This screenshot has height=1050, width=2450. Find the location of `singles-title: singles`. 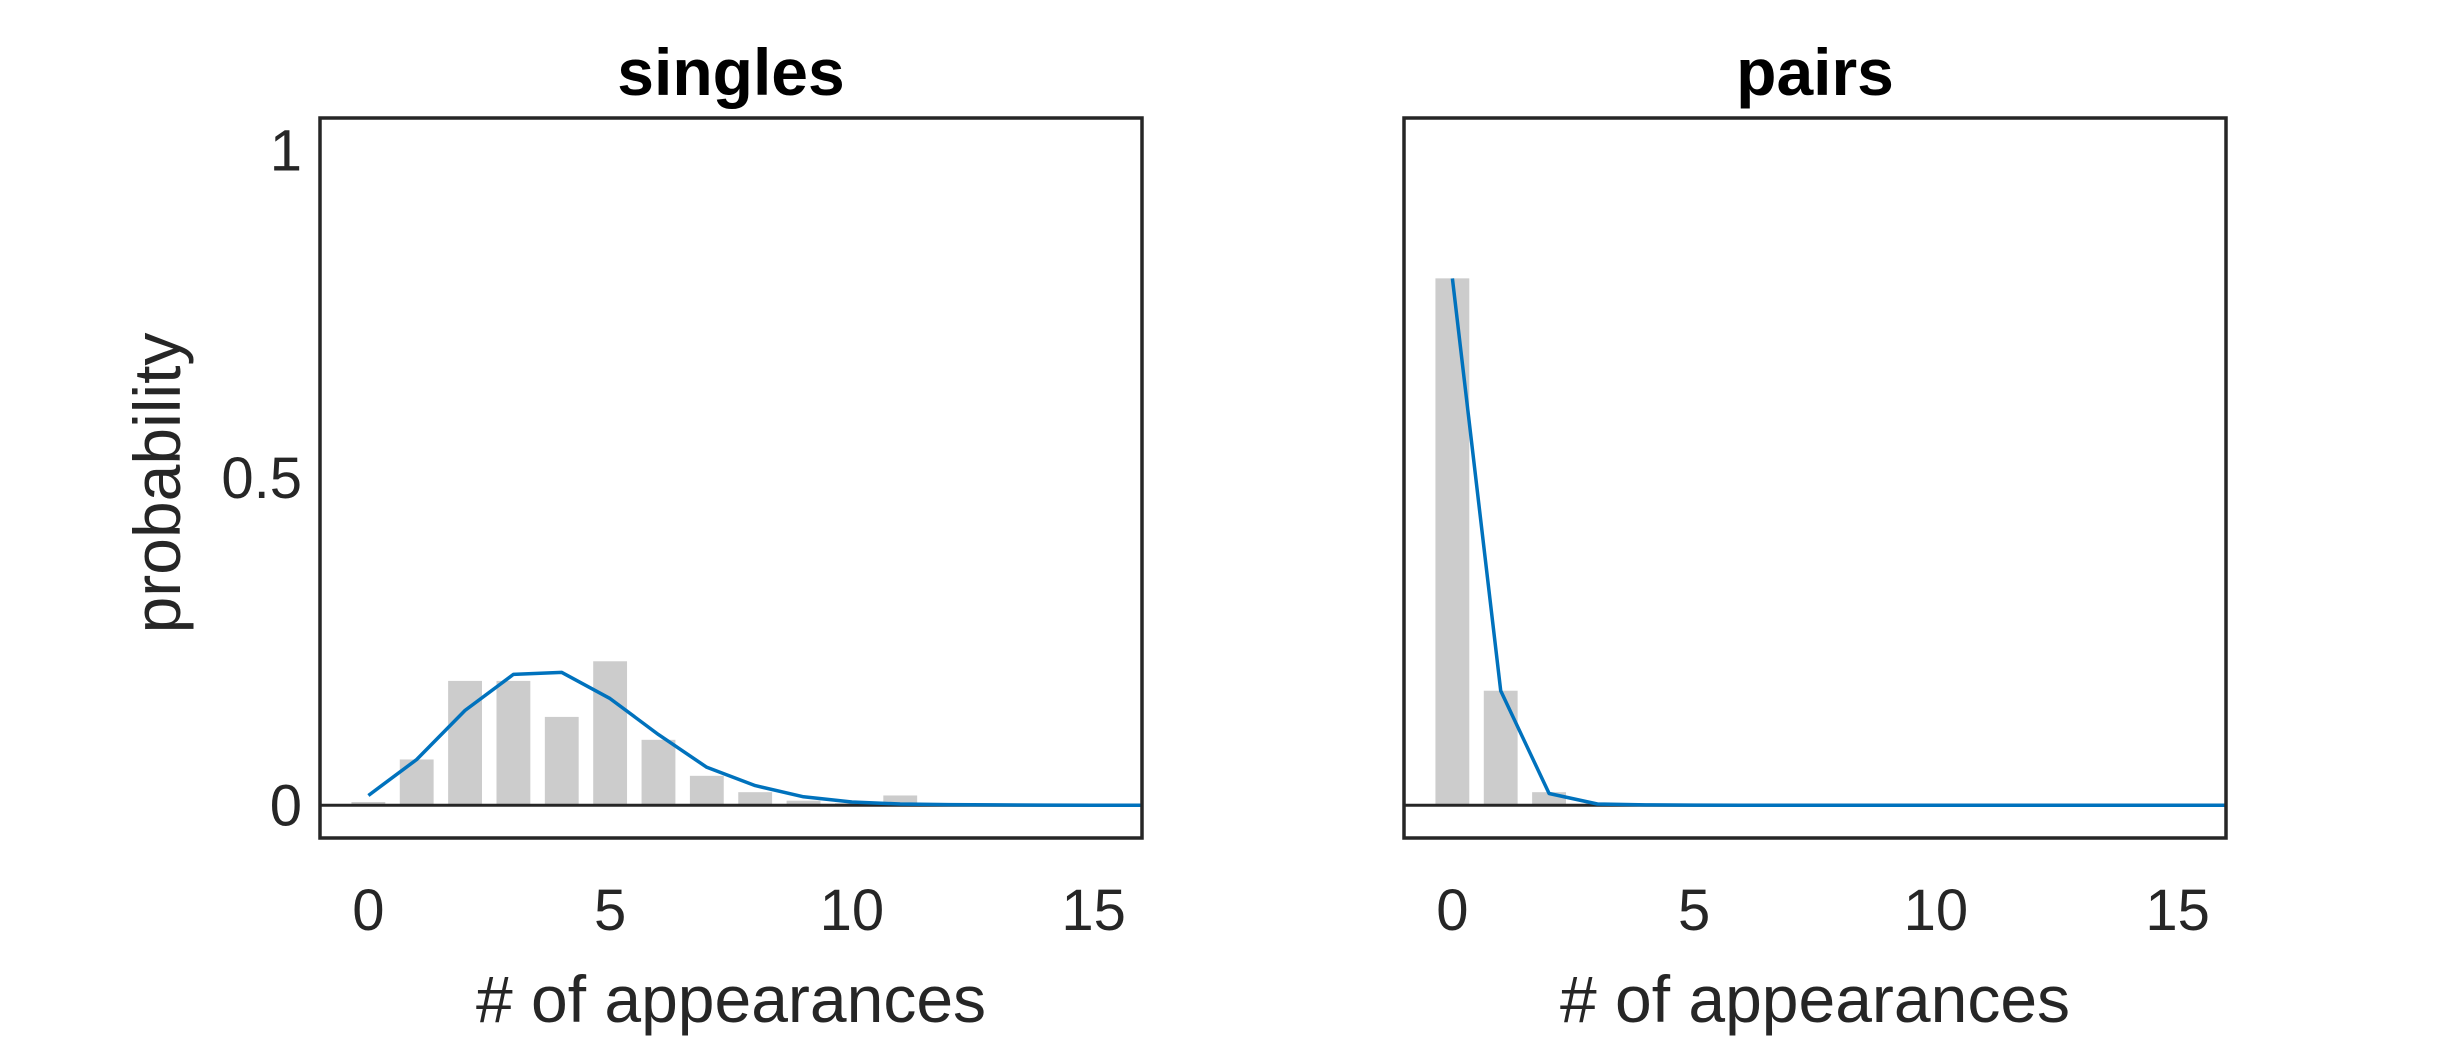

singles-title: singles is located at coordinates (730, 72).